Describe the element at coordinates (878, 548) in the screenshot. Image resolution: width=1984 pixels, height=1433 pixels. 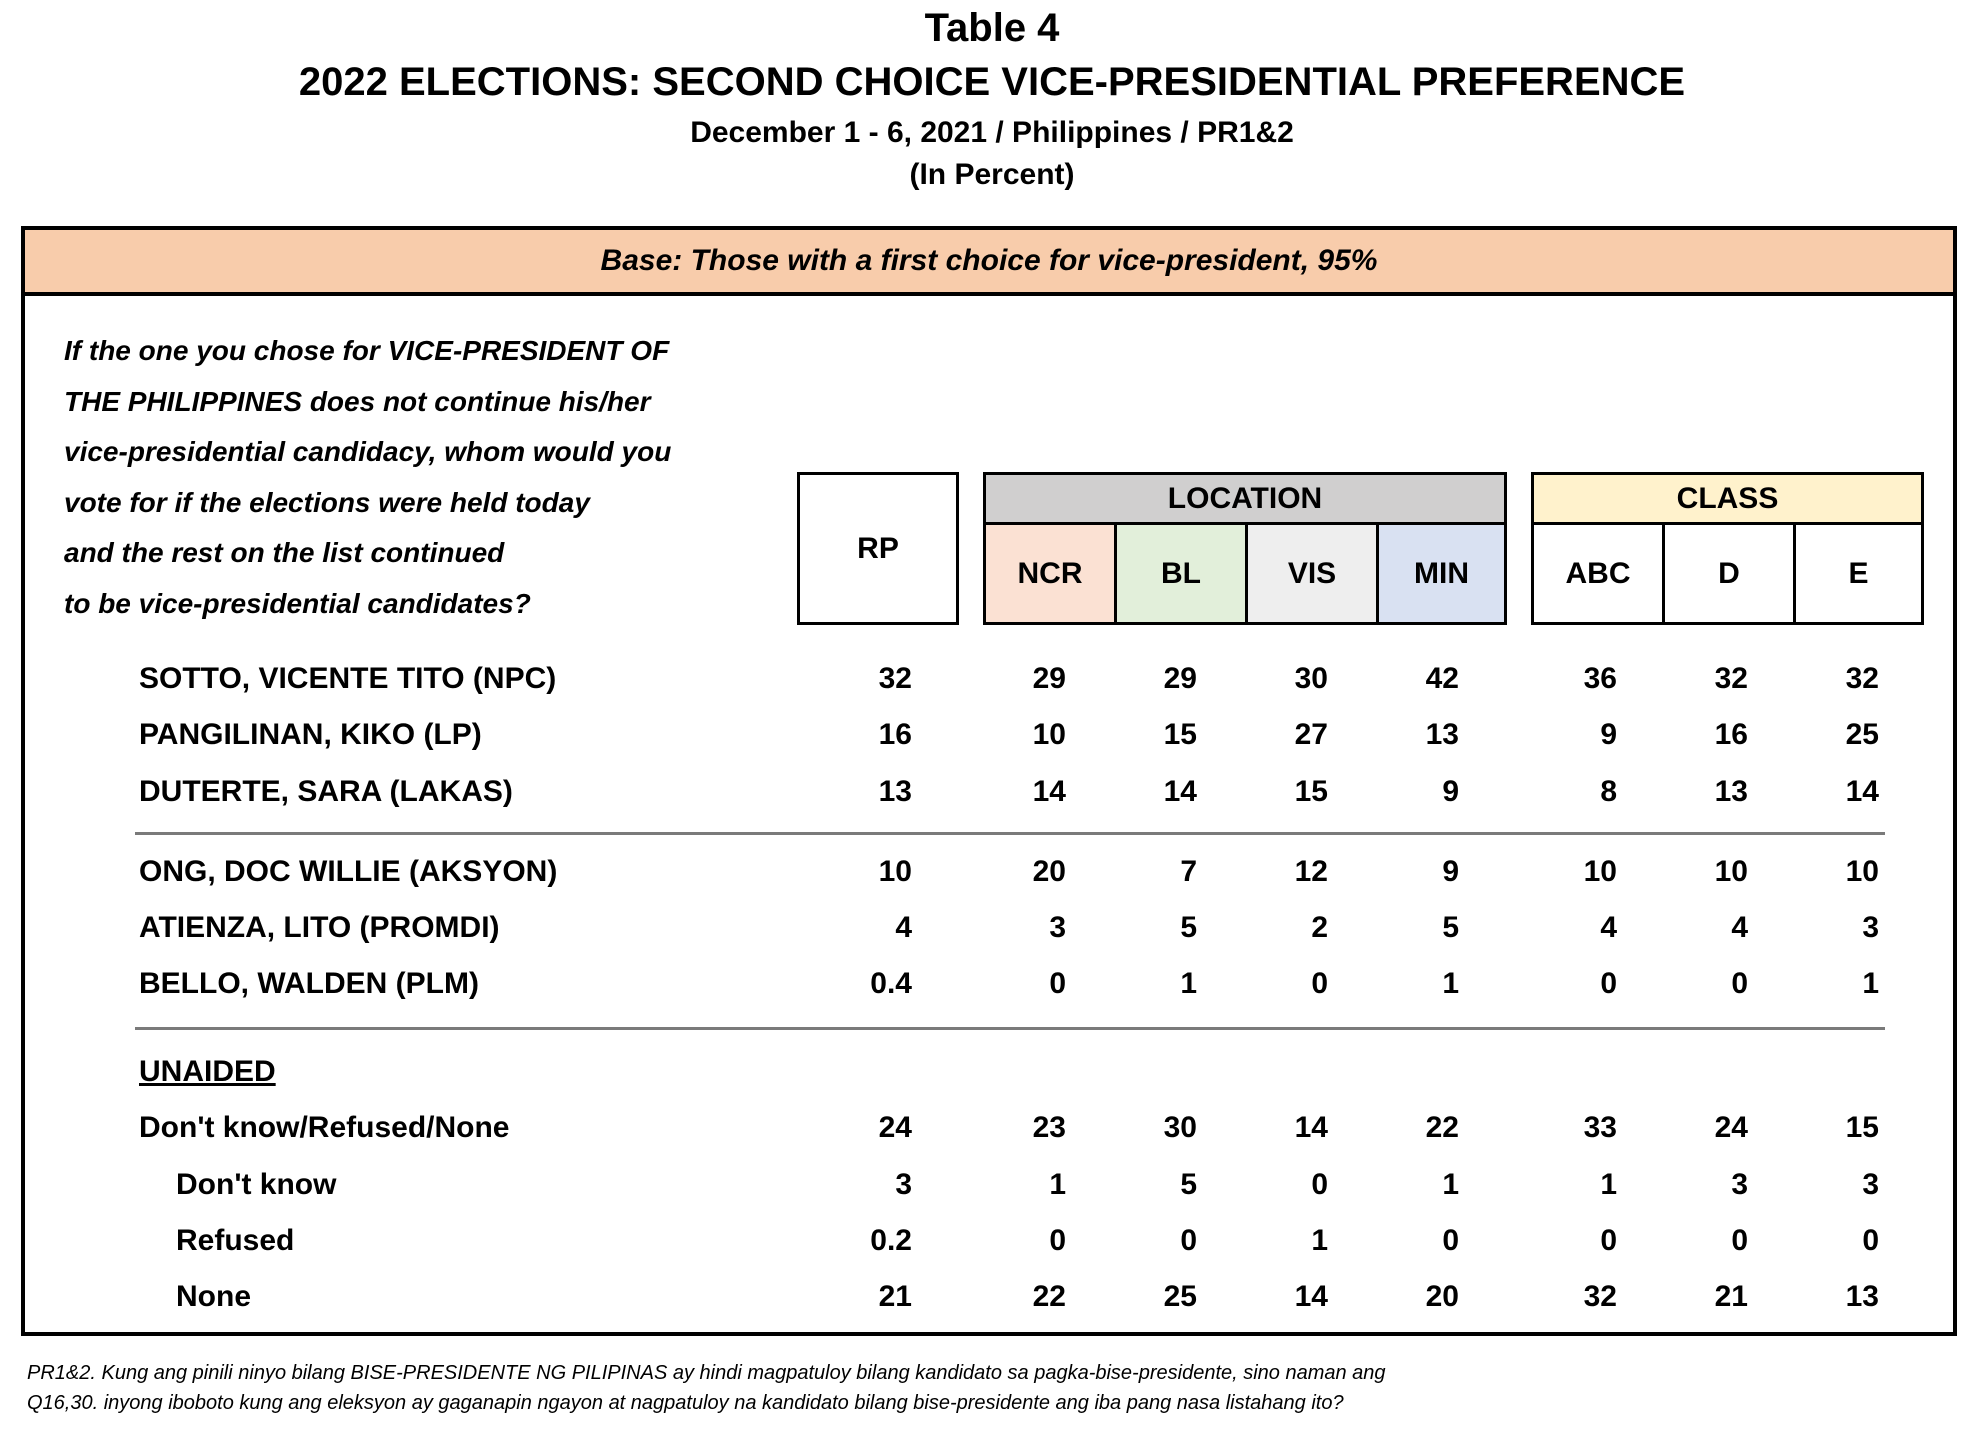
I see `column-header-rp: RP` at that location.